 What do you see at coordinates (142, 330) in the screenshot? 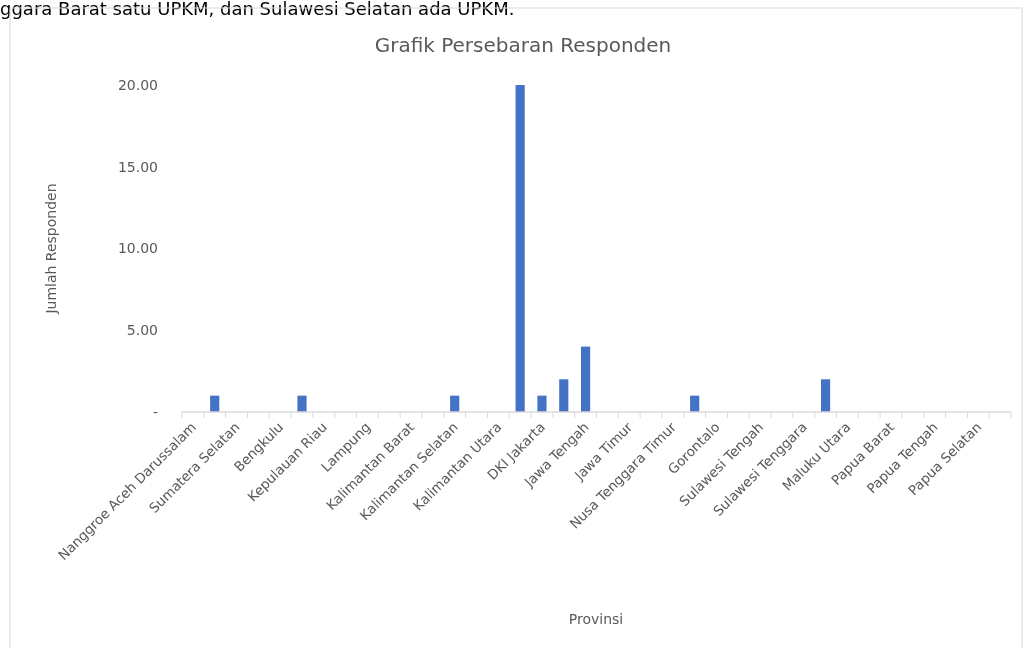
I see `y-tick-label: 5.00` at bounding box center [142, 330].